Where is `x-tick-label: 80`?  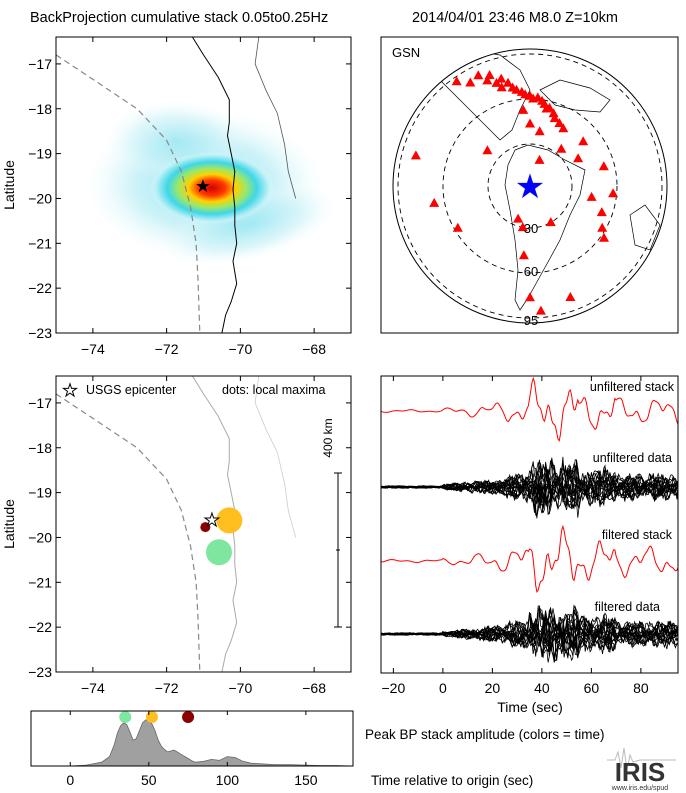
x-tick-label: 80 is located at coordinates (641, 688).